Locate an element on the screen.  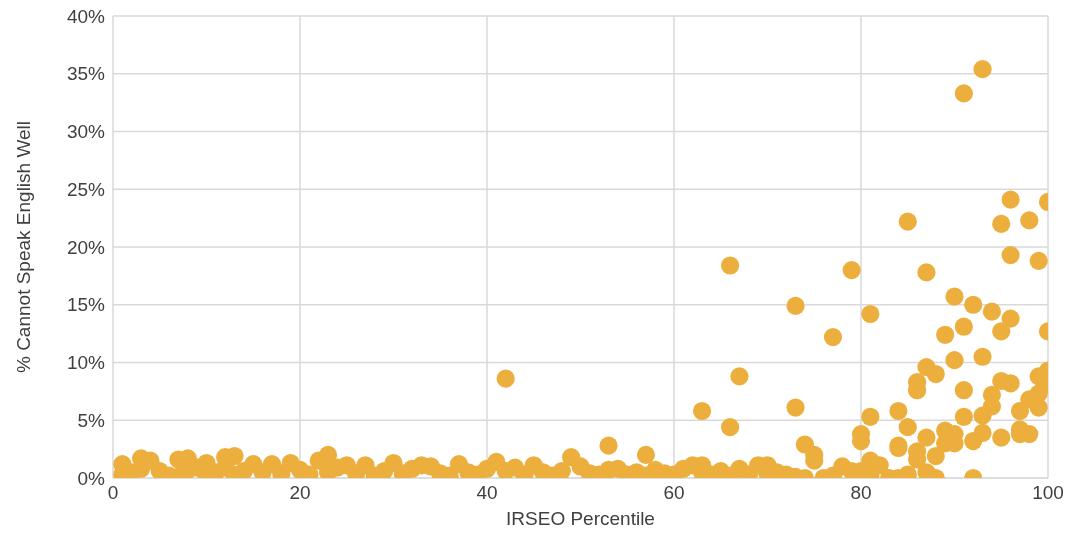
x-tick-label: 100 is located at coordinates (1048, 493).